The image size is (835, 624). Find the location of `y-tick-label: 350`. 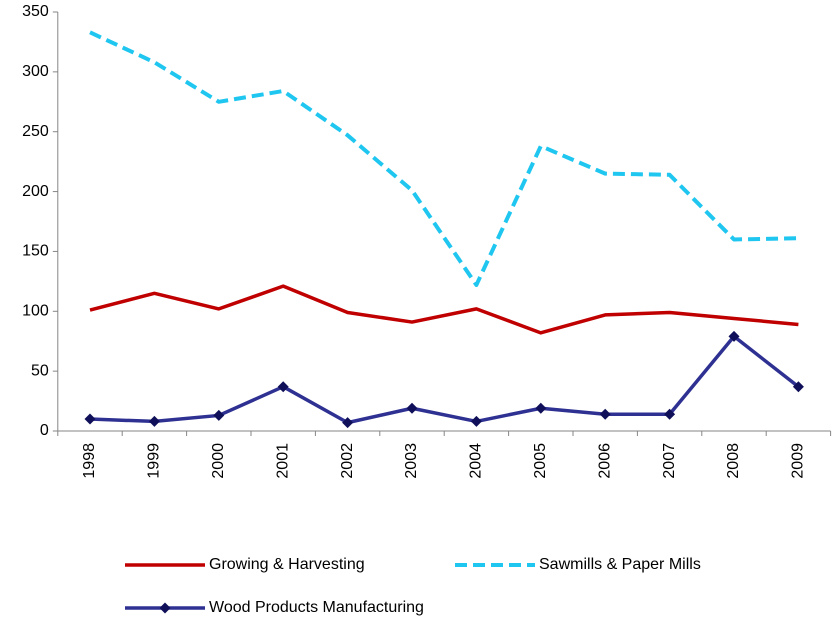

y-tick-label: 350 is located at coordinates (35, 11).